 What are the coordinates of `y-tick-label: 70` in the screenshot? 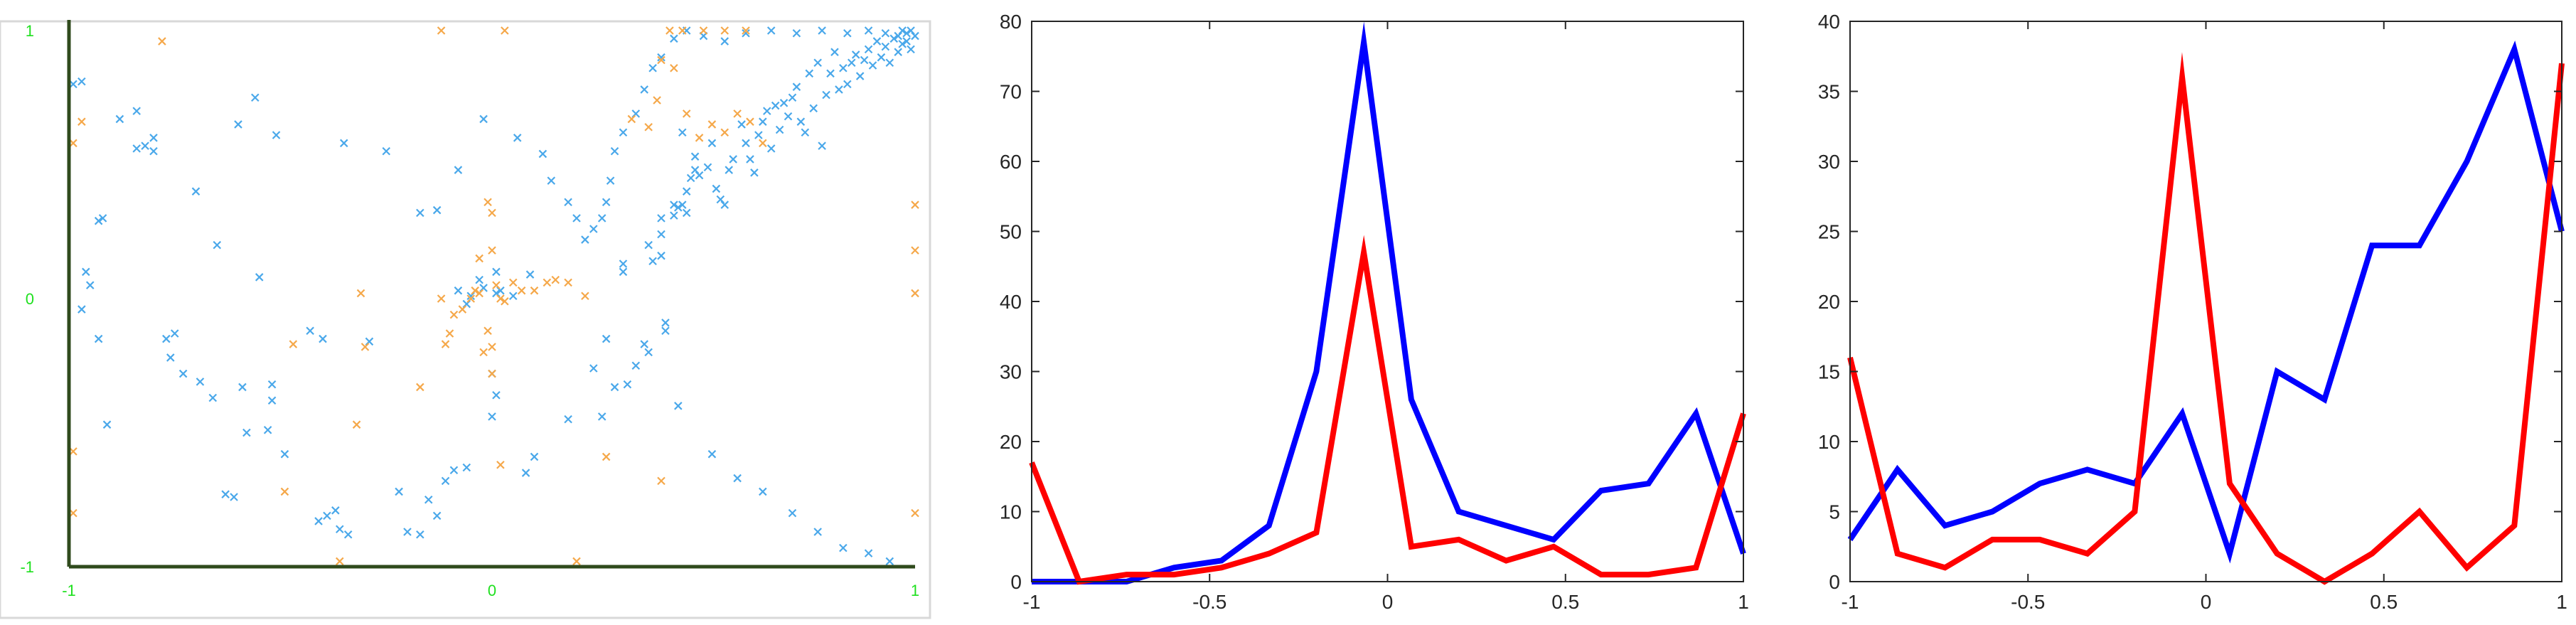 It's located at (1011, 92).